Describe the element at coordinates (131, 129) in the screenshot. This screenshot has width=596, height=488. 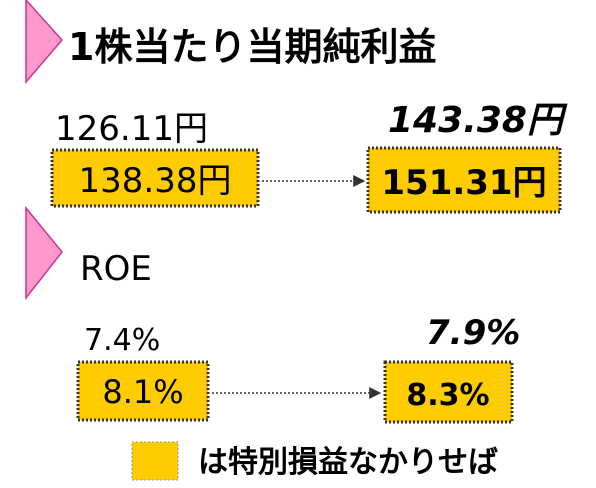
I see `prior-value: 126.11円` at that location.